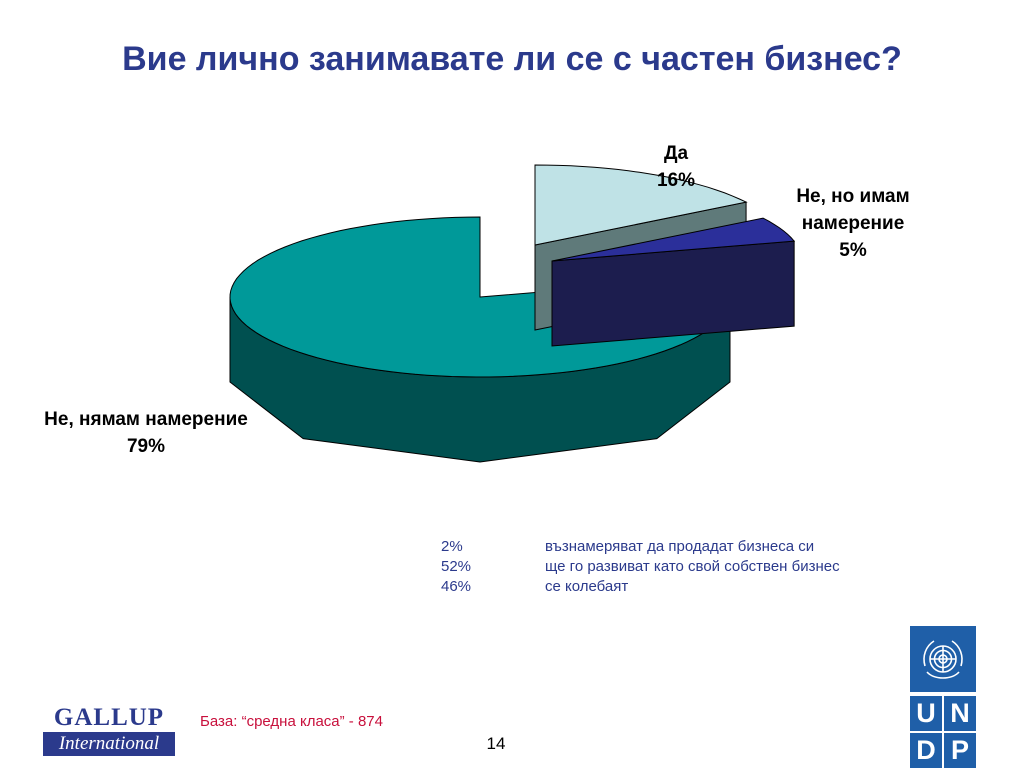 The height and width of the screenshot is (768, 1024). Describe the element at coordinates (146, 446) in the screenshot. I see `slice-label-no-intent-value: 79%` at that location.